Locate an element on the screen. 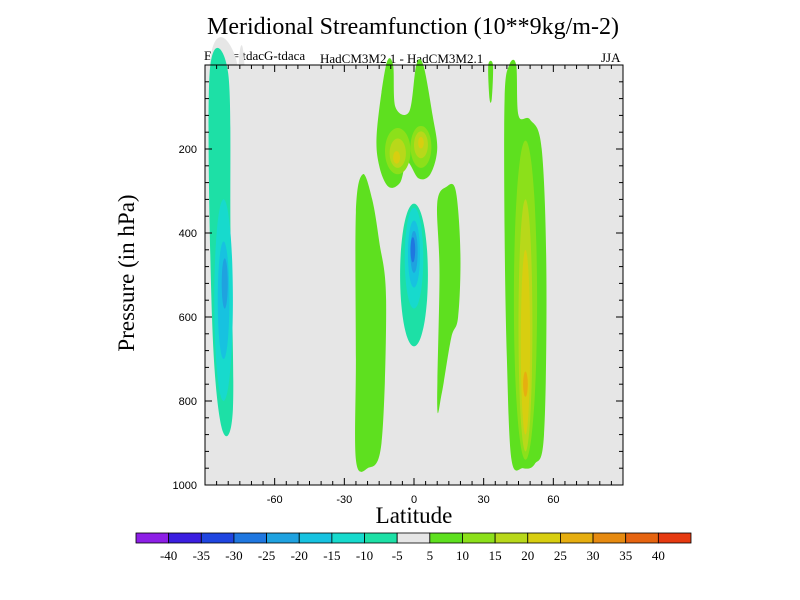  x-tick-label: 0 is located at coordinates (414, 500).